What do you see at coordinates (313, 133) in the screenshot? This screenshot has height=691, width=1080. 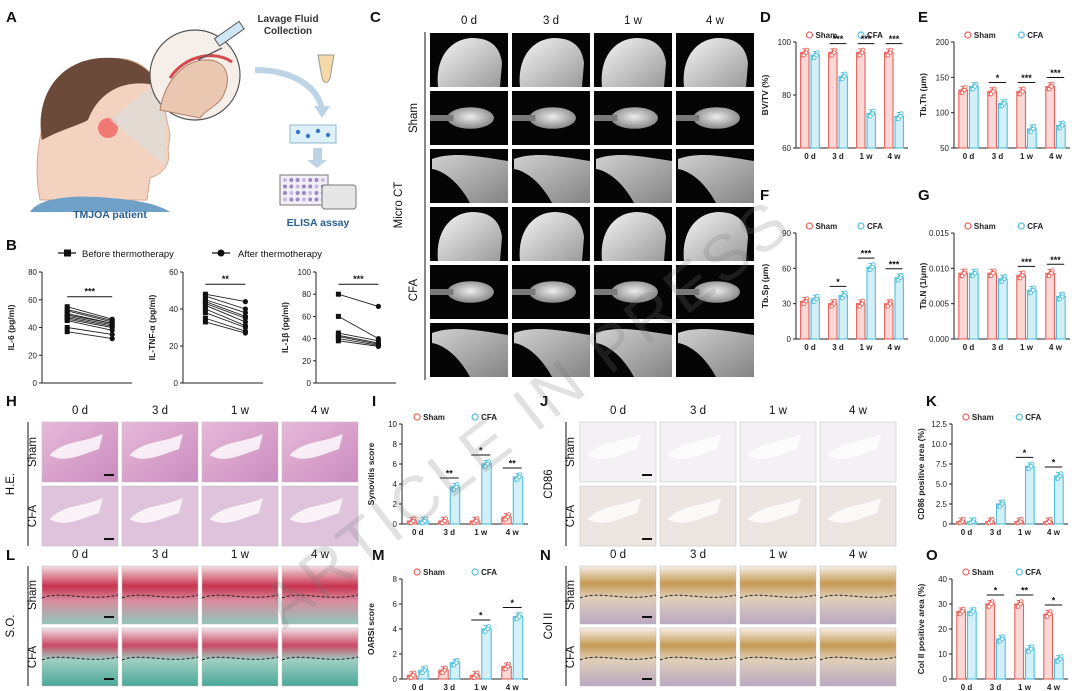 I see `antibody-icons` at bounding box center [313, 133].